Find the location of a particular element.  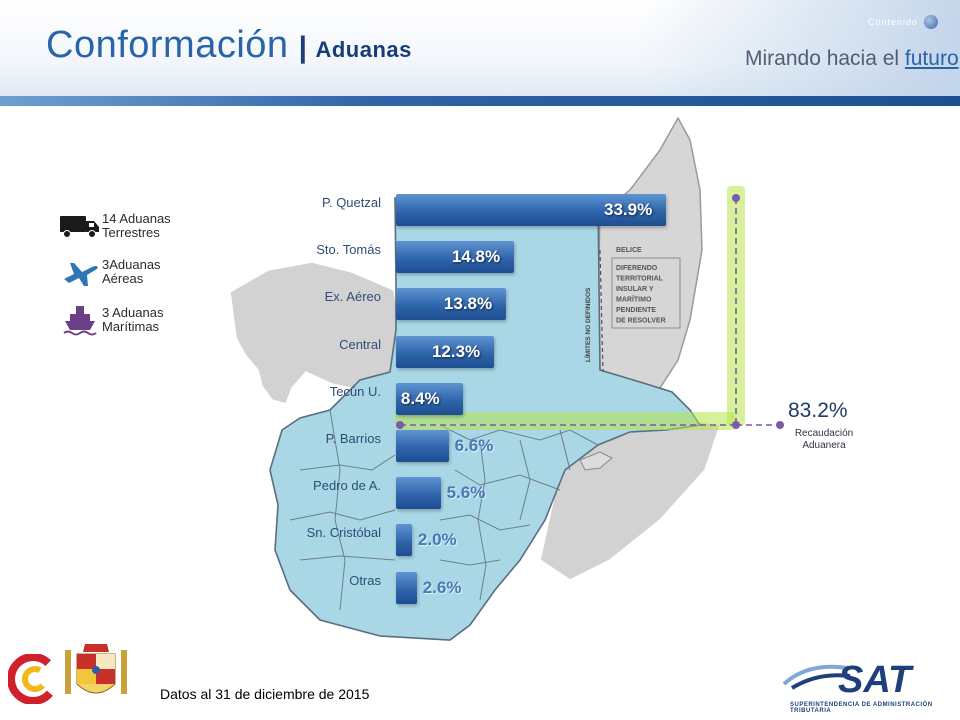

total-label-line: Aduanera is located at coordinates (824, 445).